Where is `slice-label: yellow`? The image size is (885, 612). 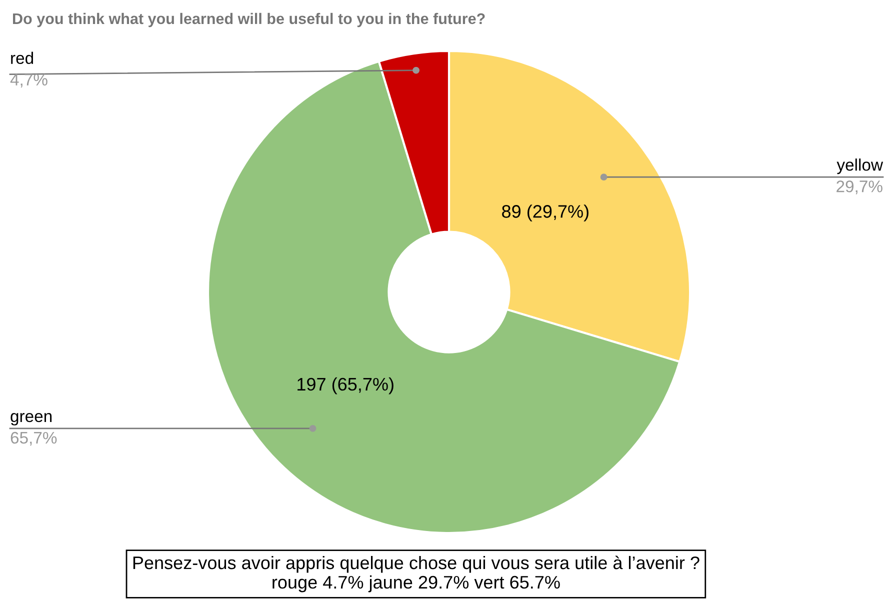
slice-label: yellow is located at coordinates (860, 166).